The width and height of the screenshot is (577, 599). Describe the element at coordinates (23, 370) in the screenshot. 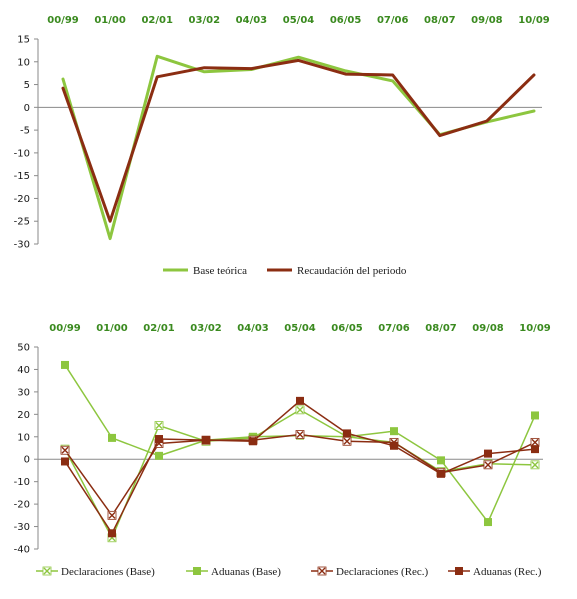

I see `y-tick-label: 40` at that location.